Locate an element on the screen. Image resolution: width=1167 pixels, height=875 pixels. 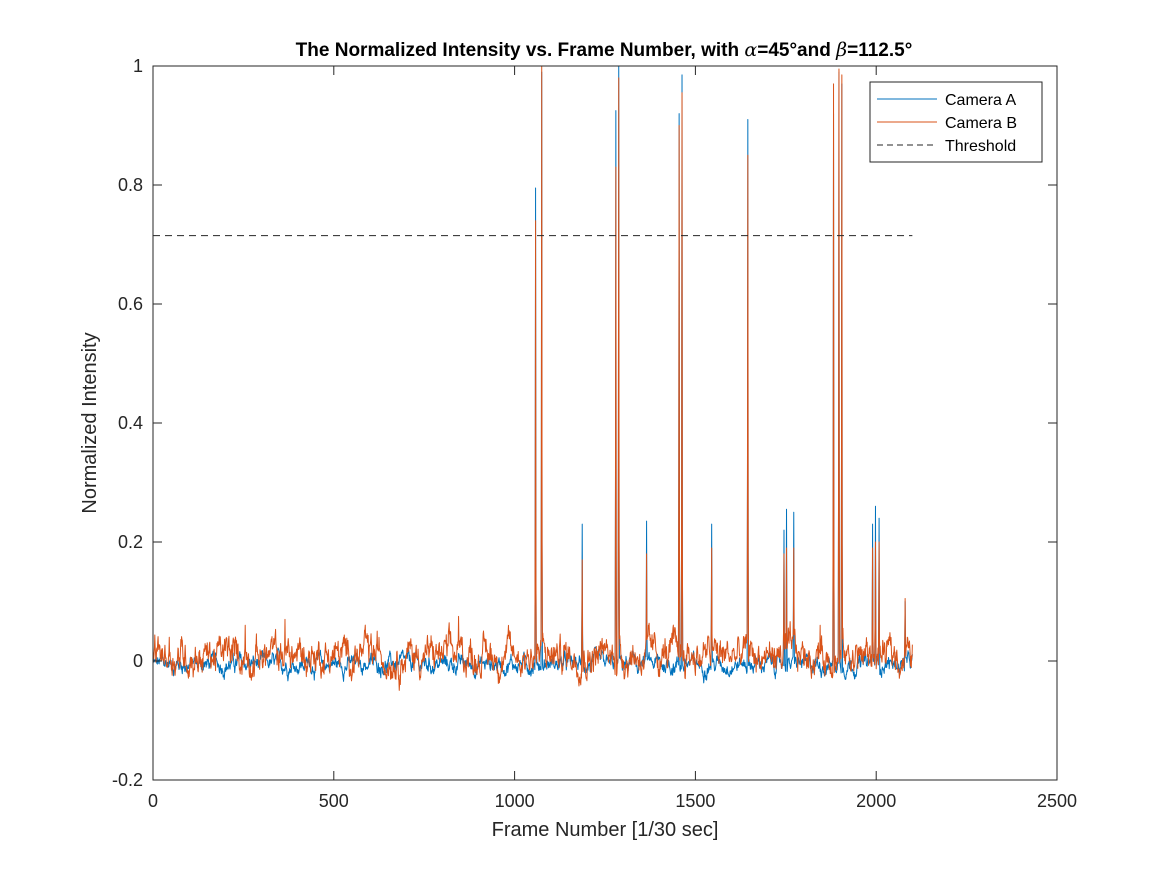
y-tick-label: 1 is located at coordinates (138, 66).